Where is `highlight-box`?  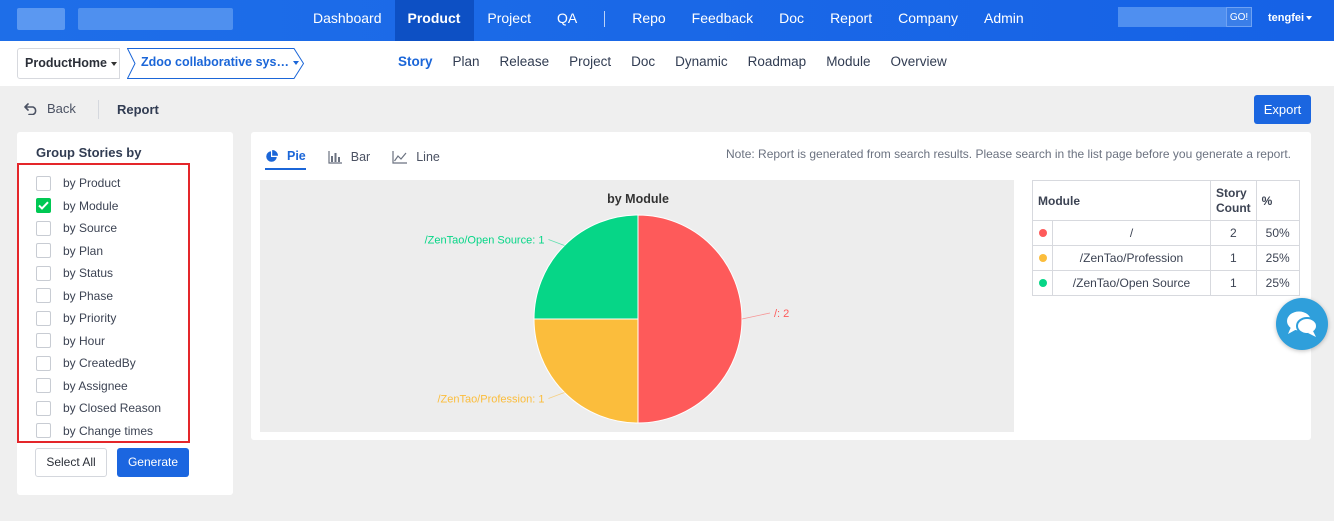 highlight-box is located at coordinates (103, 303).